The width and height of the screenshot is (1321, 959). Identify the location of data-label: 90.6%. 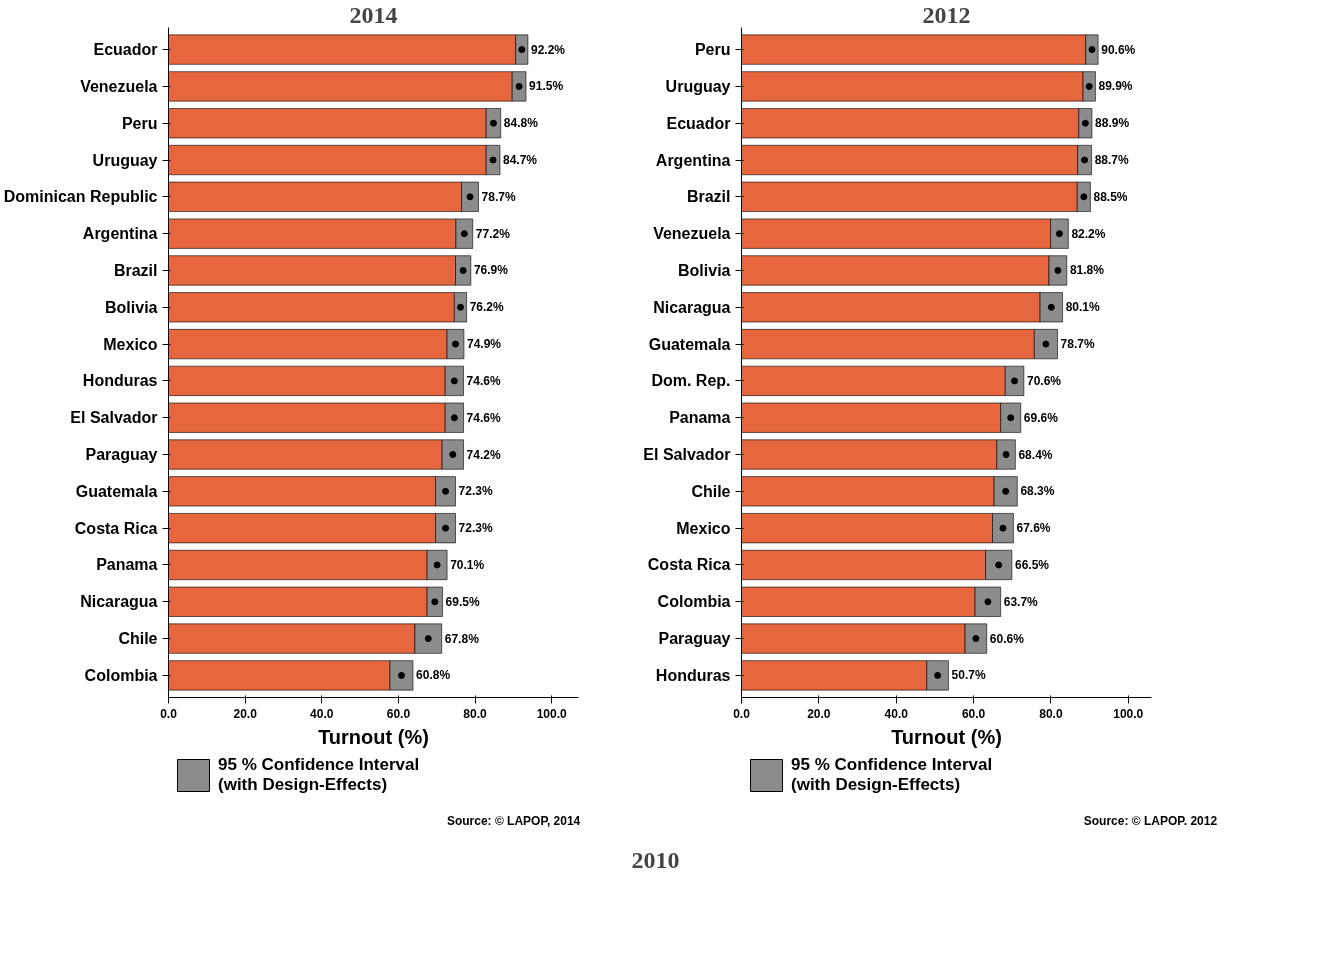
(1118, 49).